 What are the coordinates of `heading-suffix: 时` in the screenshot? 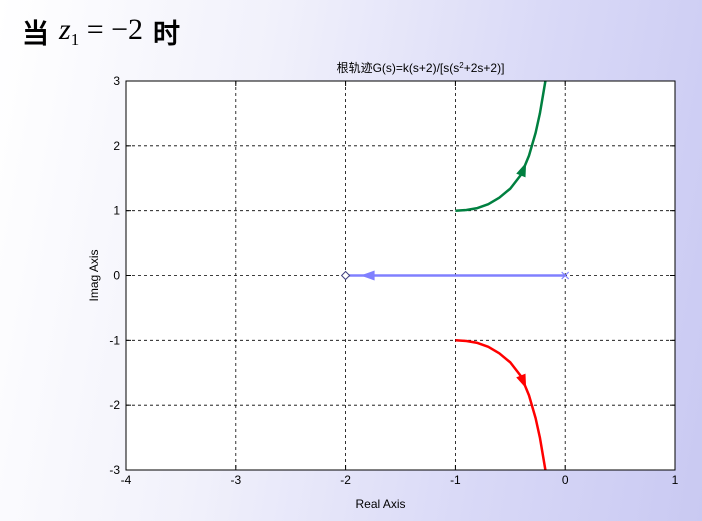 It's located at (167, 34).